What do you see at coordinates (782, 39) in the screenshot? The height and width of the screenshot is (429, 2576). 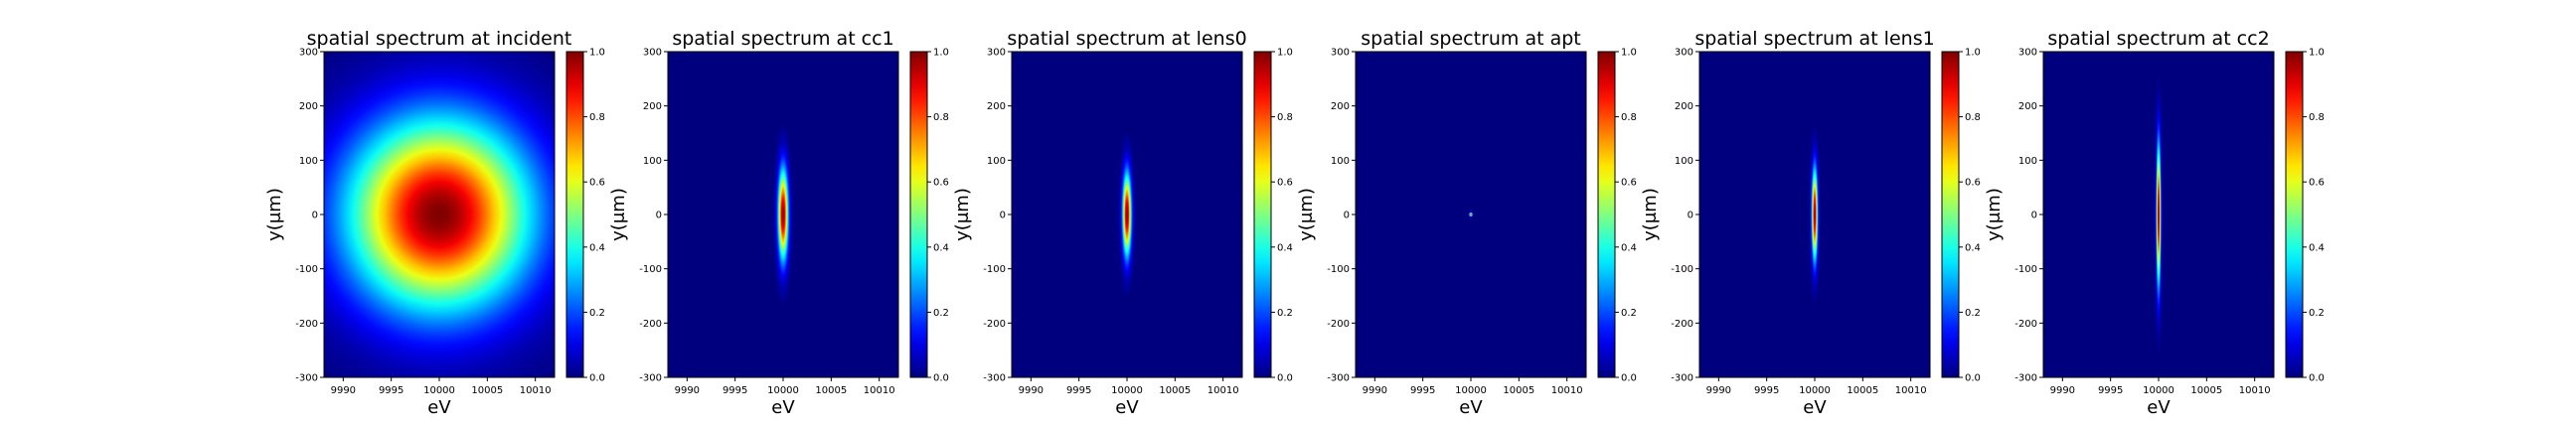 I see `chart-title: spatial spectrum at cc1` at bounding box center [782, 39].